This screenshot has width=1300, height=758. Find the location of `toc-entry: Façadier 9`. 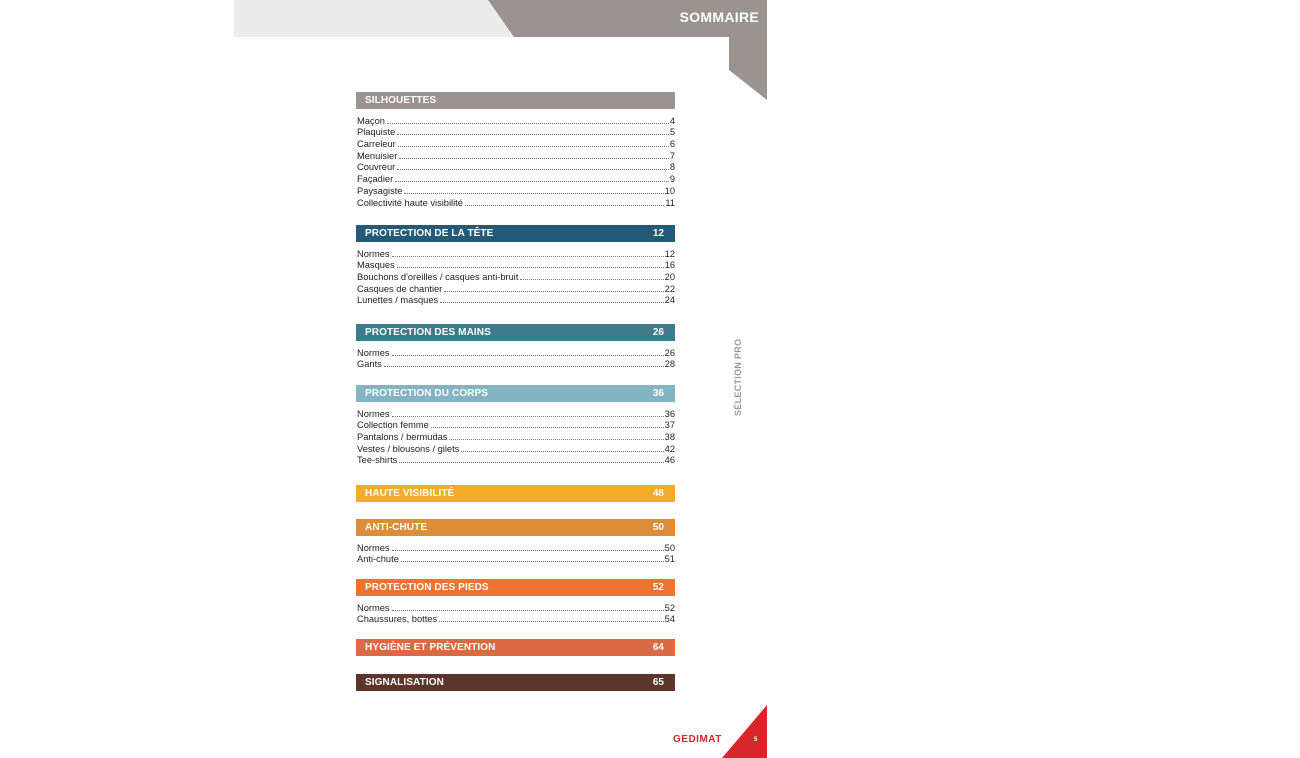

toc-entry: Façadier 9 is located at coordinates (516, 179).